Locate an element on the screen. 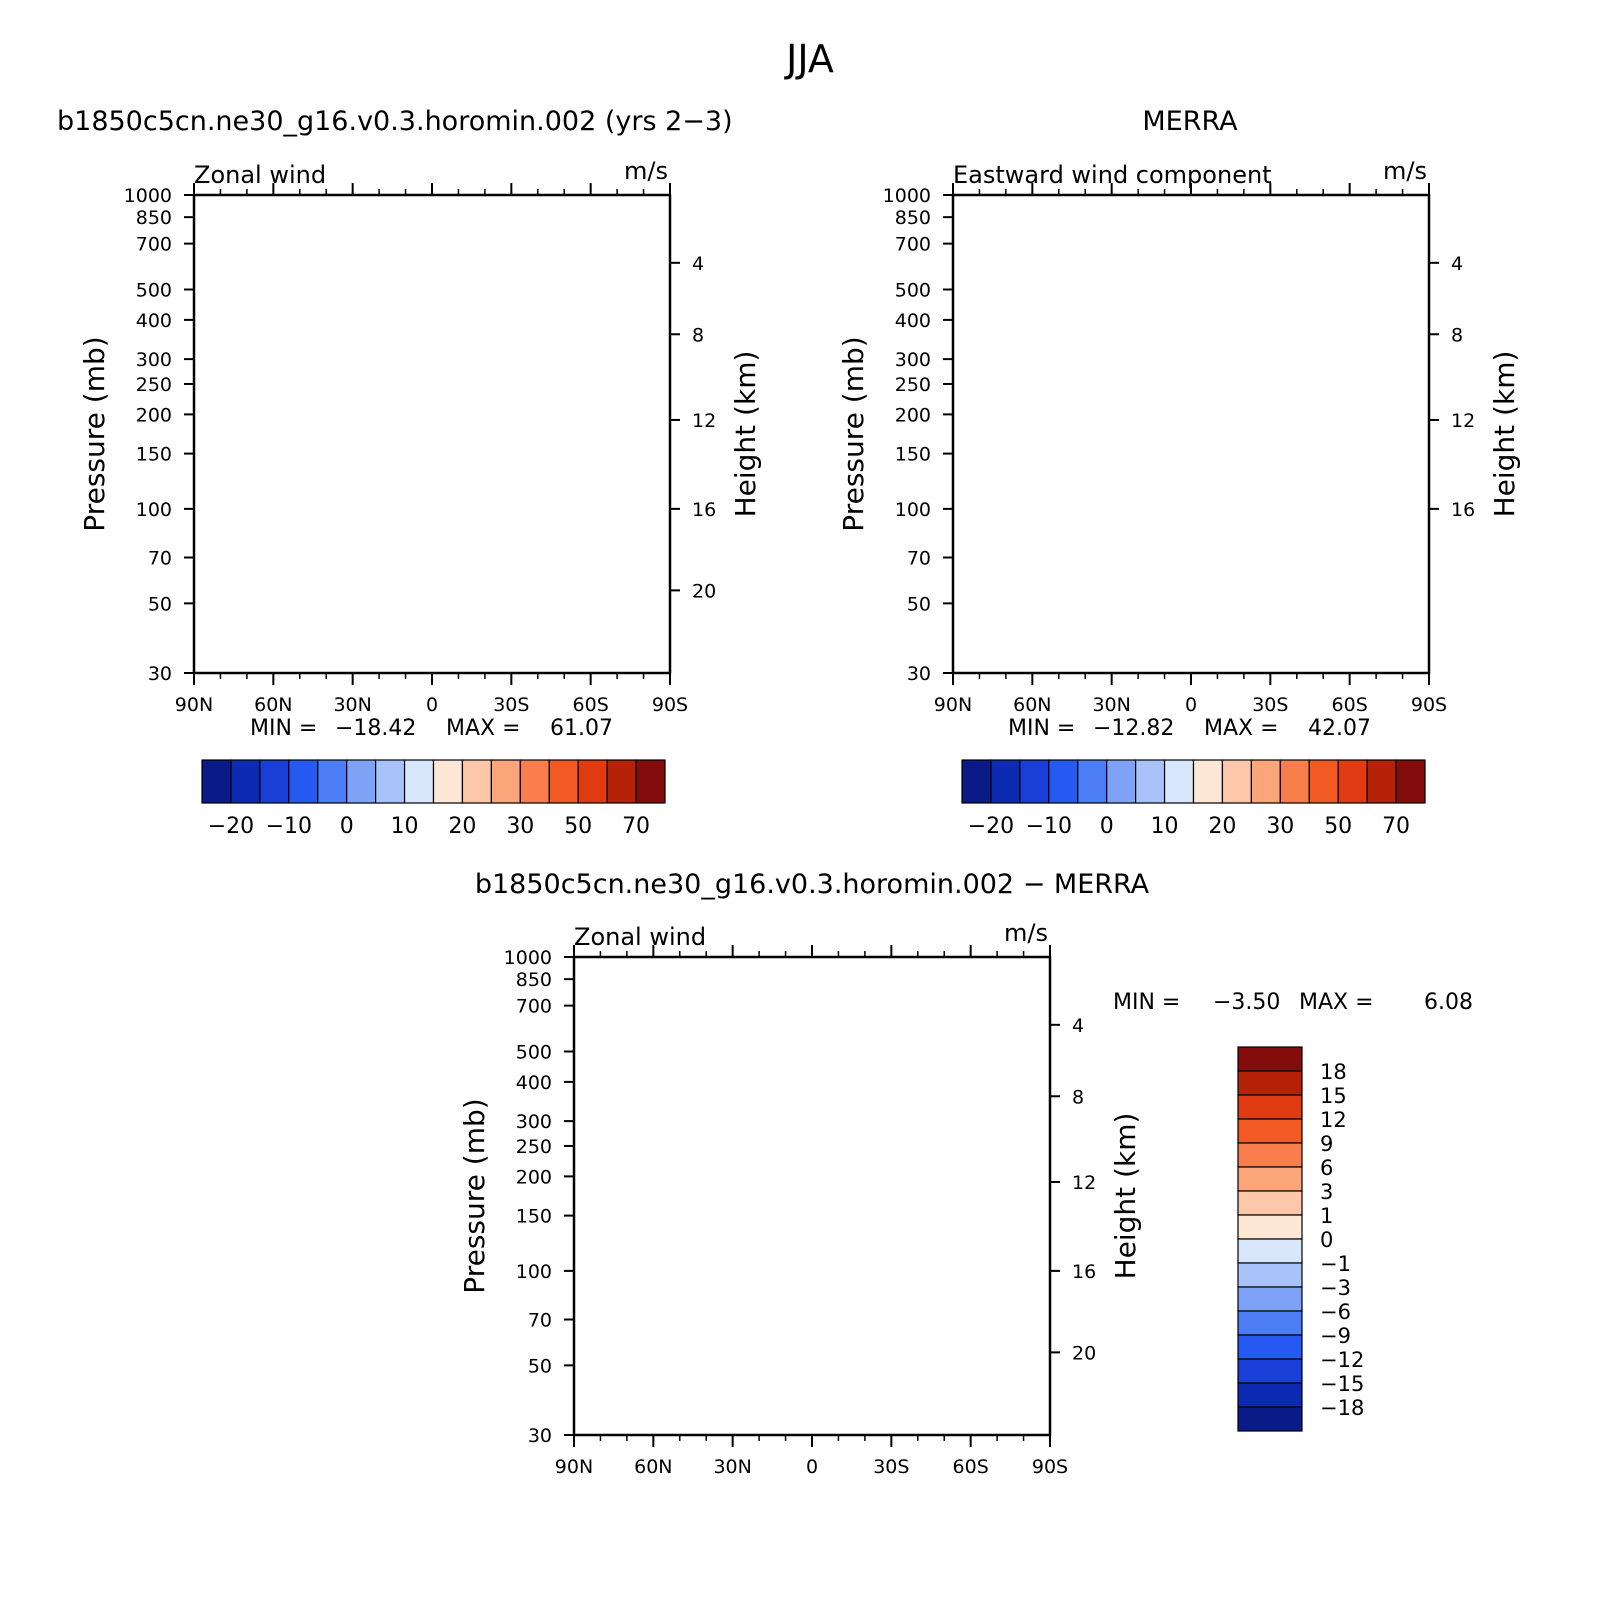 The width and height of the screenshot is (1619, 1622). y-tick-label: 400 is located at coordinates (154, 321).